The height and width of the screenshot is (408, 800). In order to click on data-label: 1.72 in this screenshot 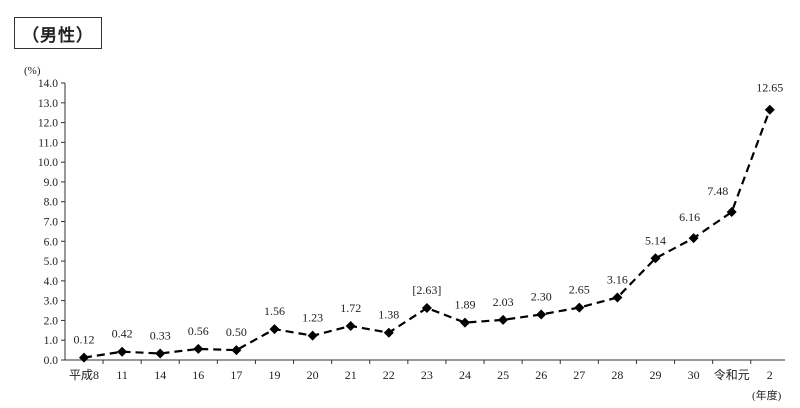, I will do `click(350, 308)`.